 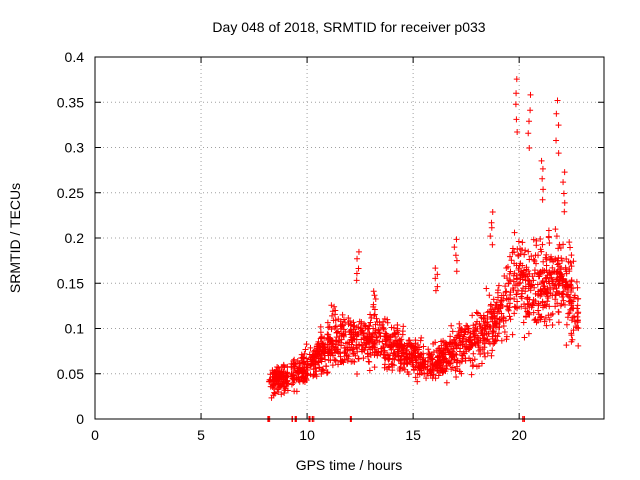 I want to click on y-tick-label: 0, so click(x=80, y=419).